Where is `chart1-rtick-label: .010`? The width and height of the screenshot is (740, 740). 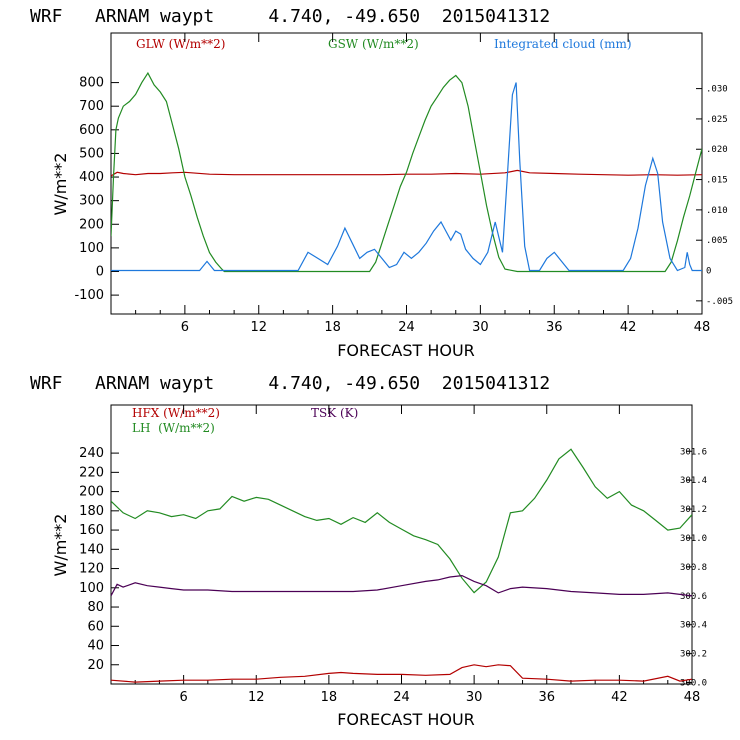
chart1-rtick-label: .010 is located at coordinates (717, 211).